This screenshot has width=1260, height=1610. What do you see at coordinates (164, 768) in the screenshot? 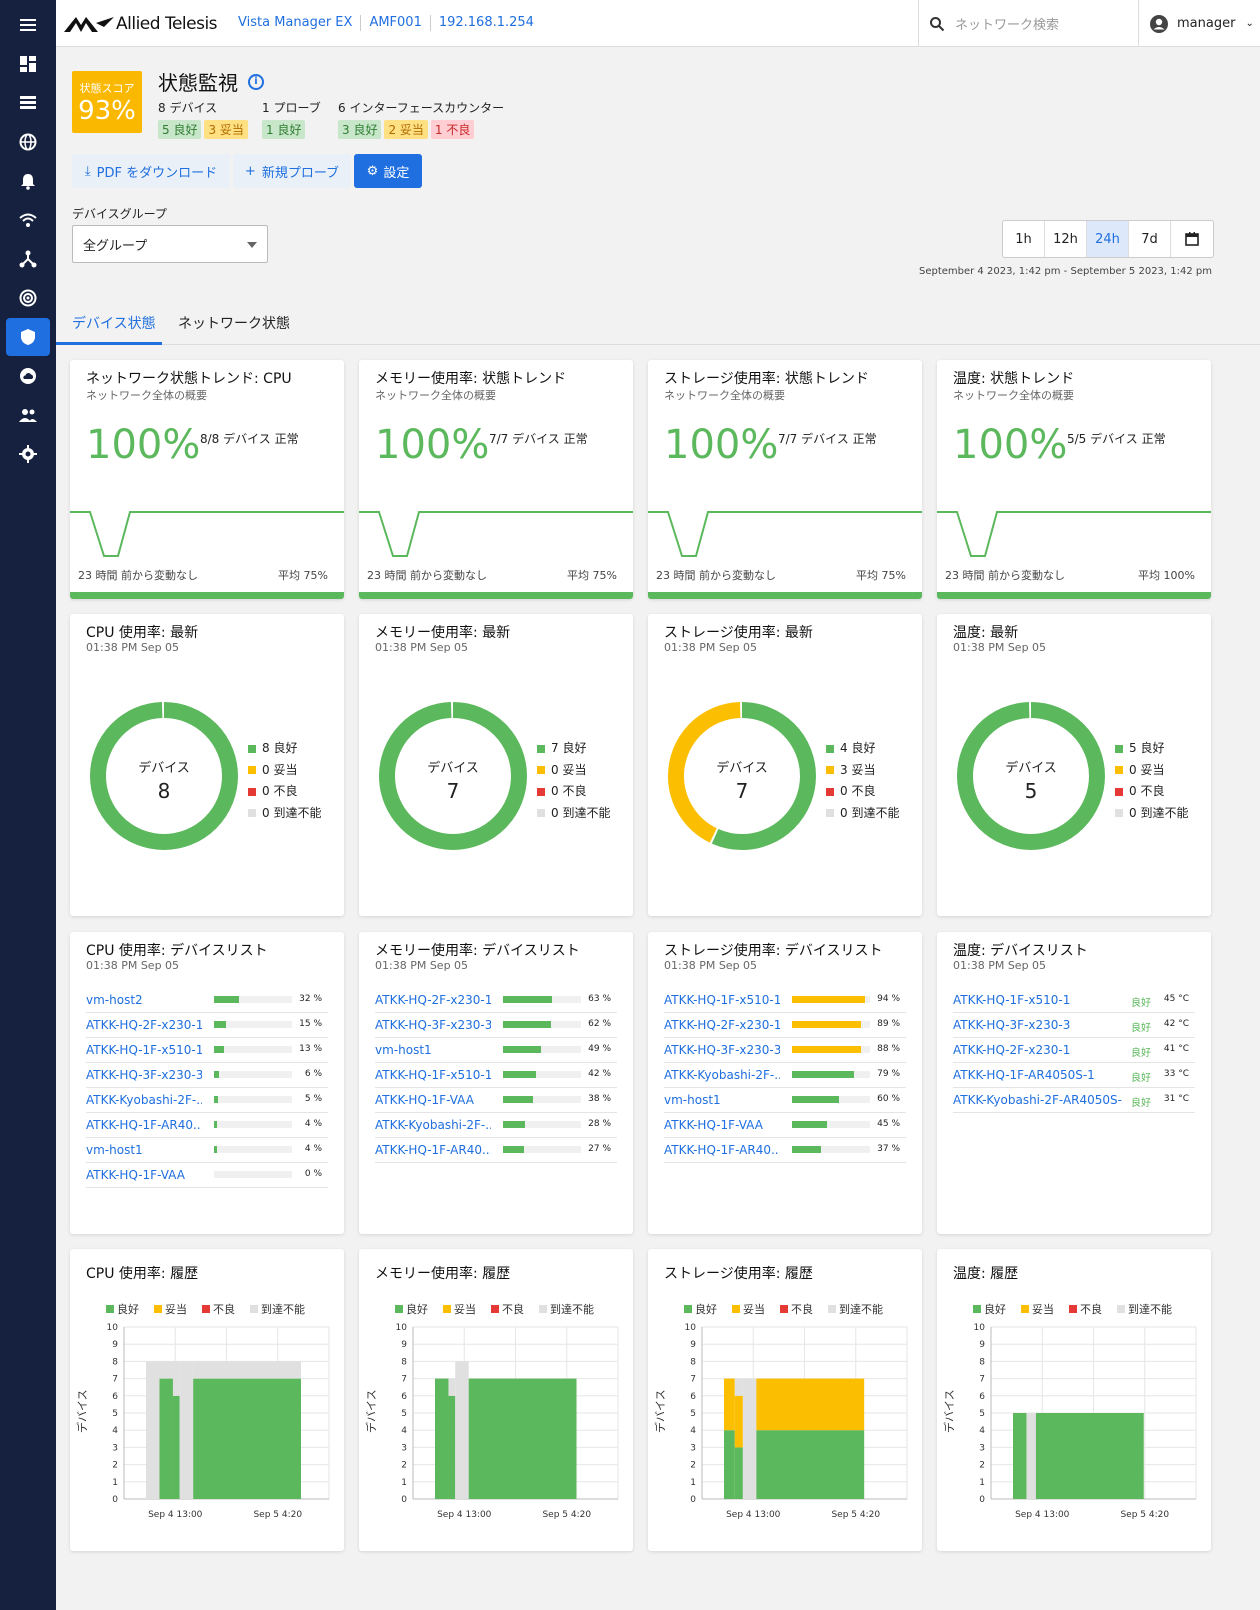
I see `donut-center-label: デバイス` at bounding box center [164, 768].